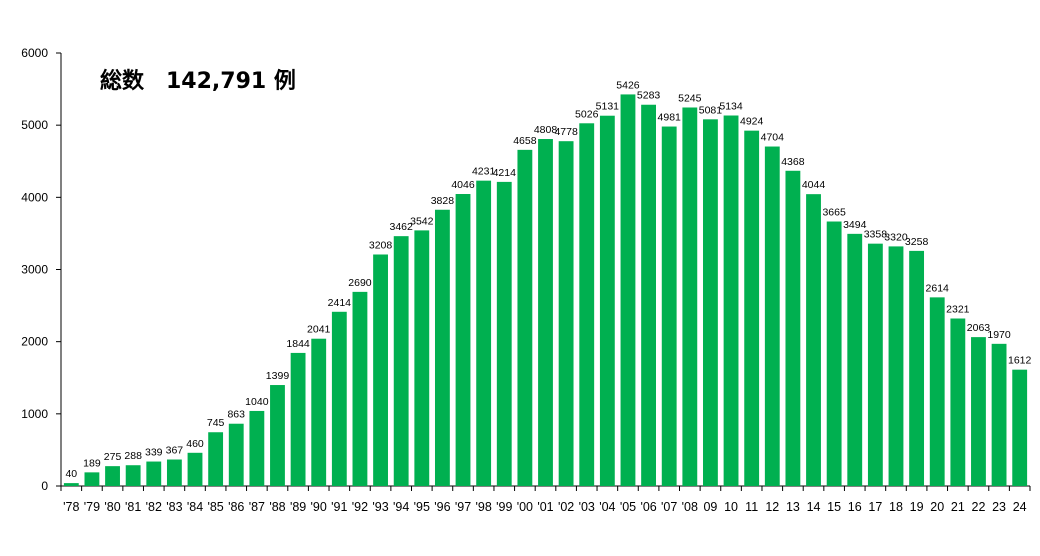 The image size is (1040, 556). Describe the element at coordinates (463, 185) in the screenshot. I see `data-label: 4046` at that location.